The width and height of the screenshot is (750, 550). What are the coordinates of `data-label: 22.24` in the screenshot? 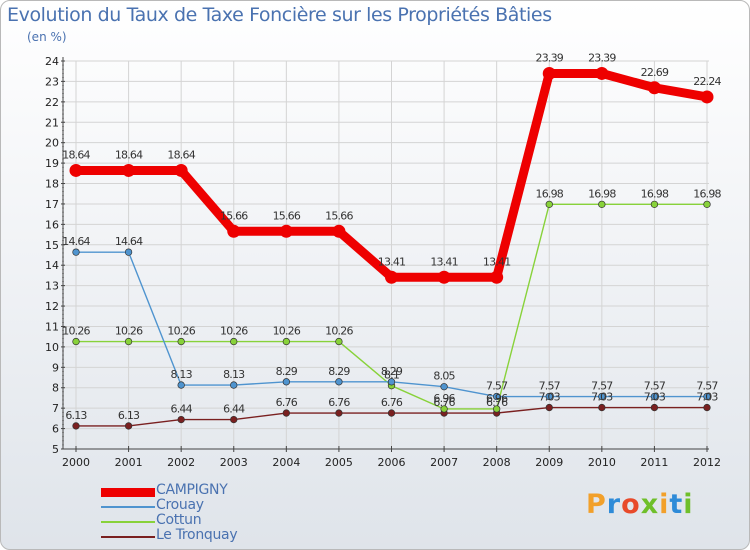 It's located at (707, 81).